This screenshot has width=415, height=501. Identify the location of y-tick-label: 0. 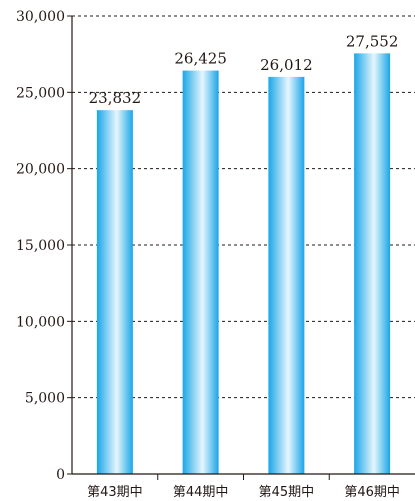
(60, 475).